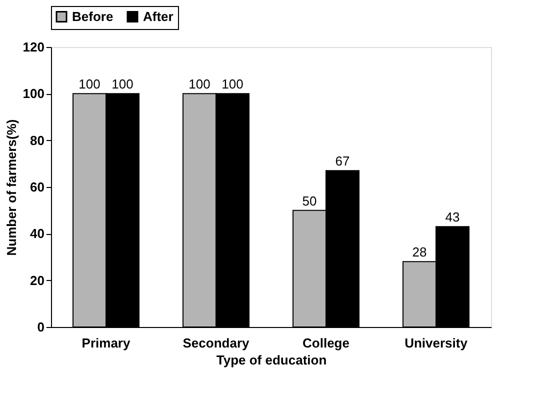  I want to click on y-tick-label: 100, so click(33, 94).